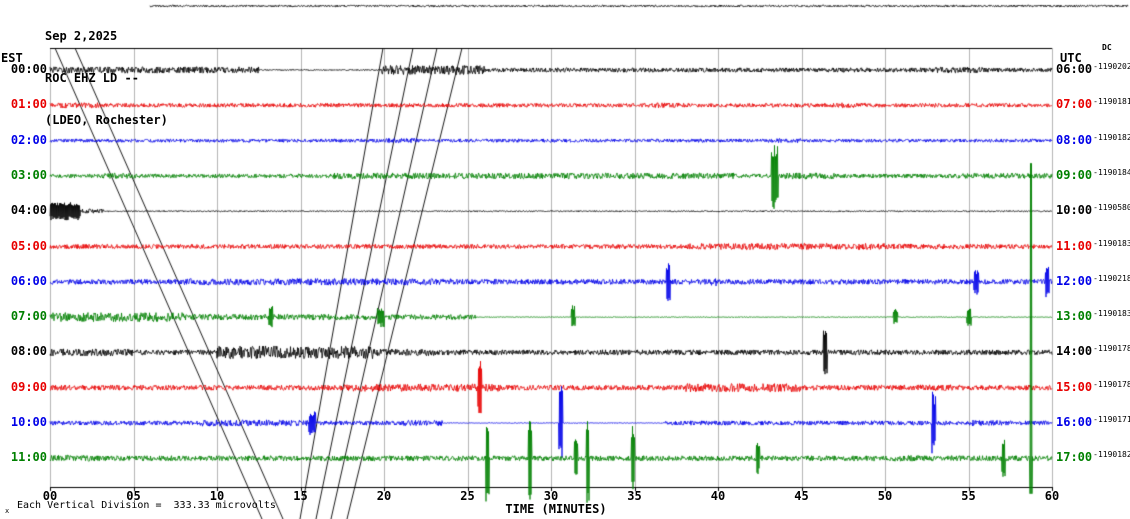 This screenshot has height=519, width=1130. What do you see at coordinates (718, 496) in the screenshot?
I see `x-tick-40: 40` at bounding box center [718, 496].